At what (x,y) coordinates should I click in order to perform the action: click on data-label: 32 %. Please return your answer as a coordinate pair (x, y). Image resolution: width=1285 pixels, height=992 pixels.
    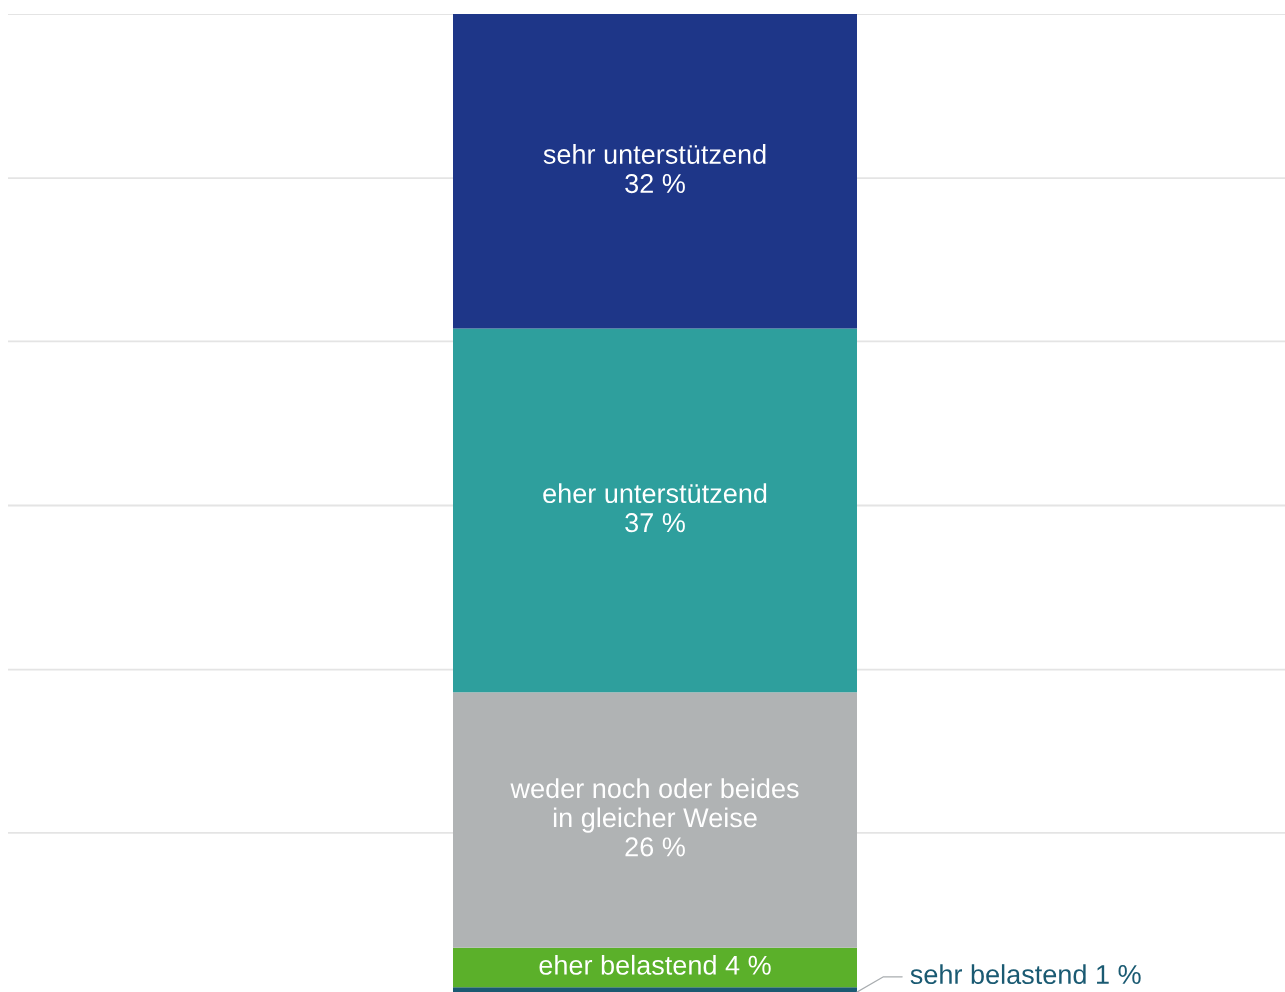
    Looking at the image, I should click on (655, 183).